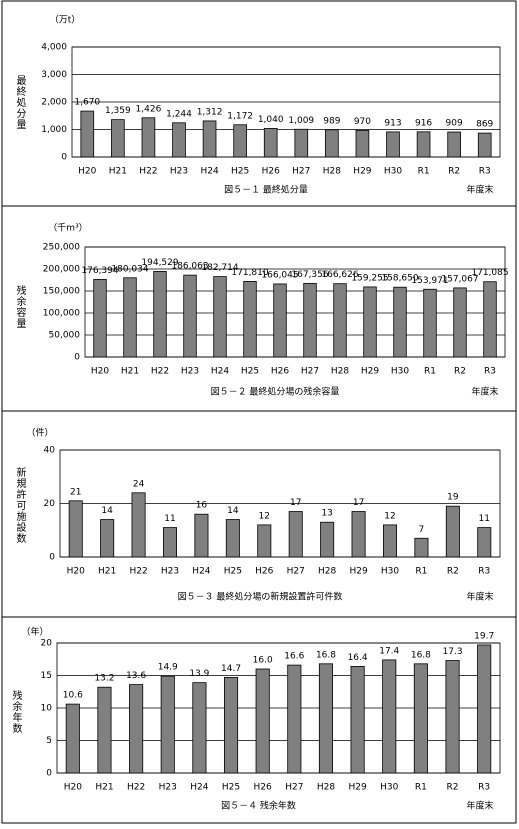  I want to click on unit-label: （千m³）, so click(67, 228).